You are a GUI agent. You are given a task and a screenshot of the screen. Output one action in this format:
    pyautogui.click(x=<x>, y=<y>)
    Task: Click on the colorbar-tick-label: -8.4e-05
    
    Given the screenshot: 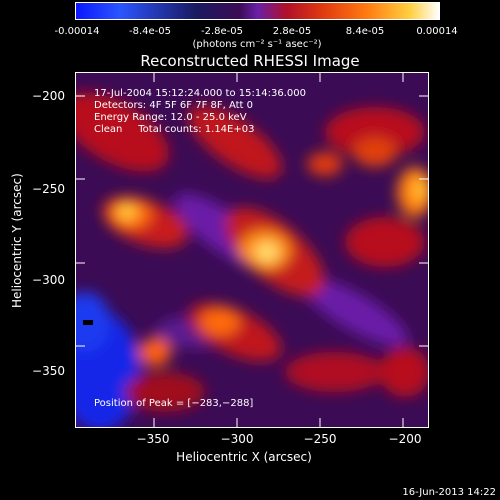 What is the action you would take?
    pyautogui.click(x=150, y=31)
    